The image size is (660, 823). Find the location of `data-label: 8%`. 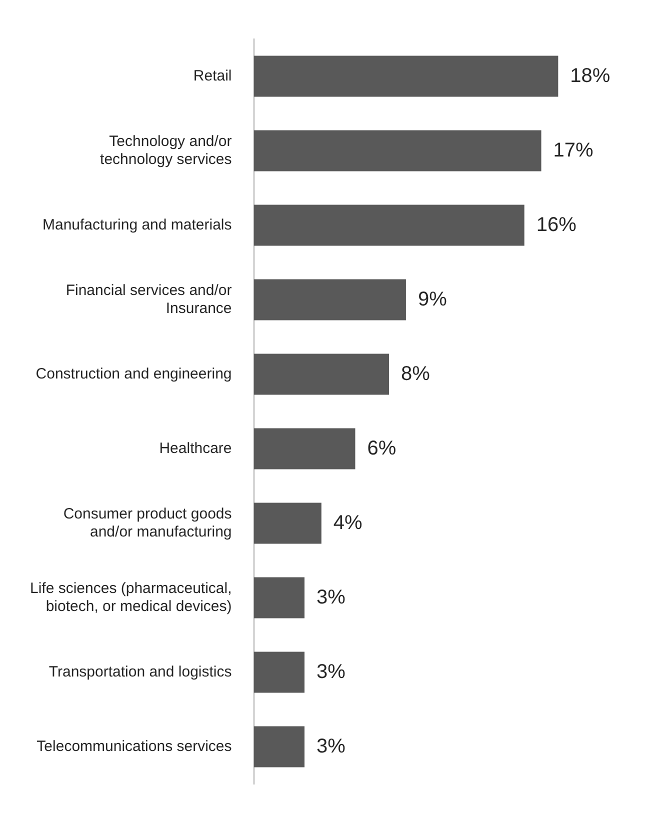

data-label: 8% is located at coordinates (415, 373).